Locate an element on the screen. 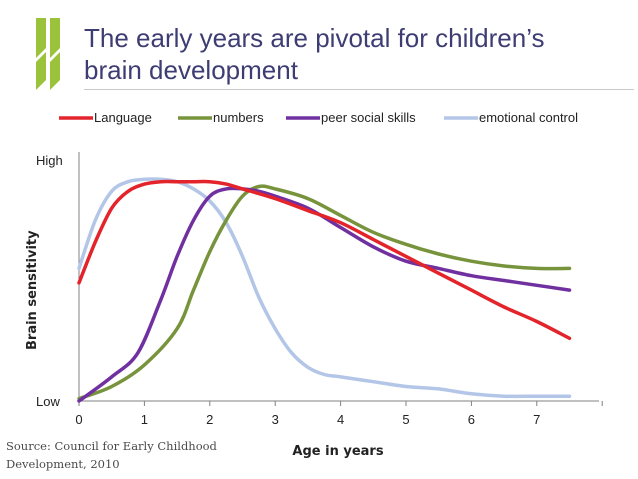 The height and width of the screenshot is (479, 638). x-tick-label: 3 is located at coordinates (275, 419).